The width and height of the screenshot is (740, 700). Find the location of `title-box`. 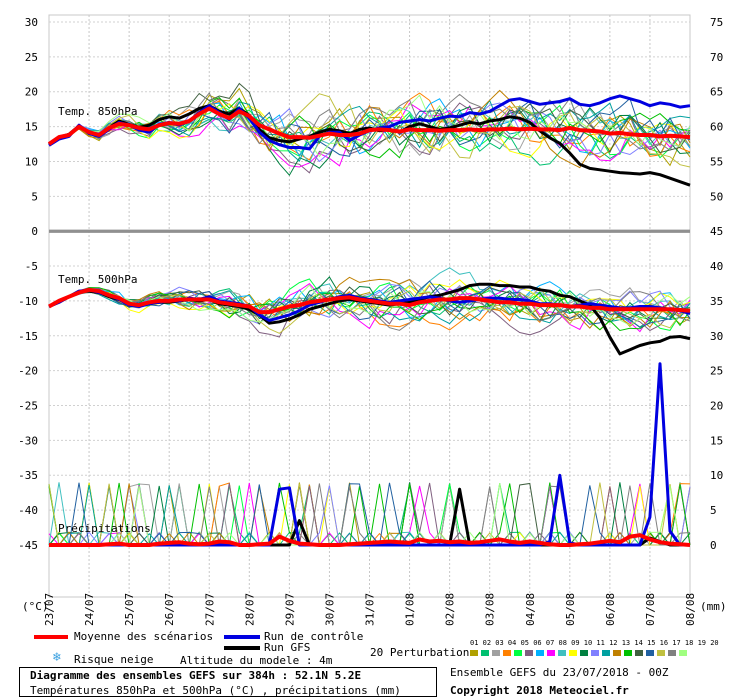

title-box is located at coordinates (228, 682).